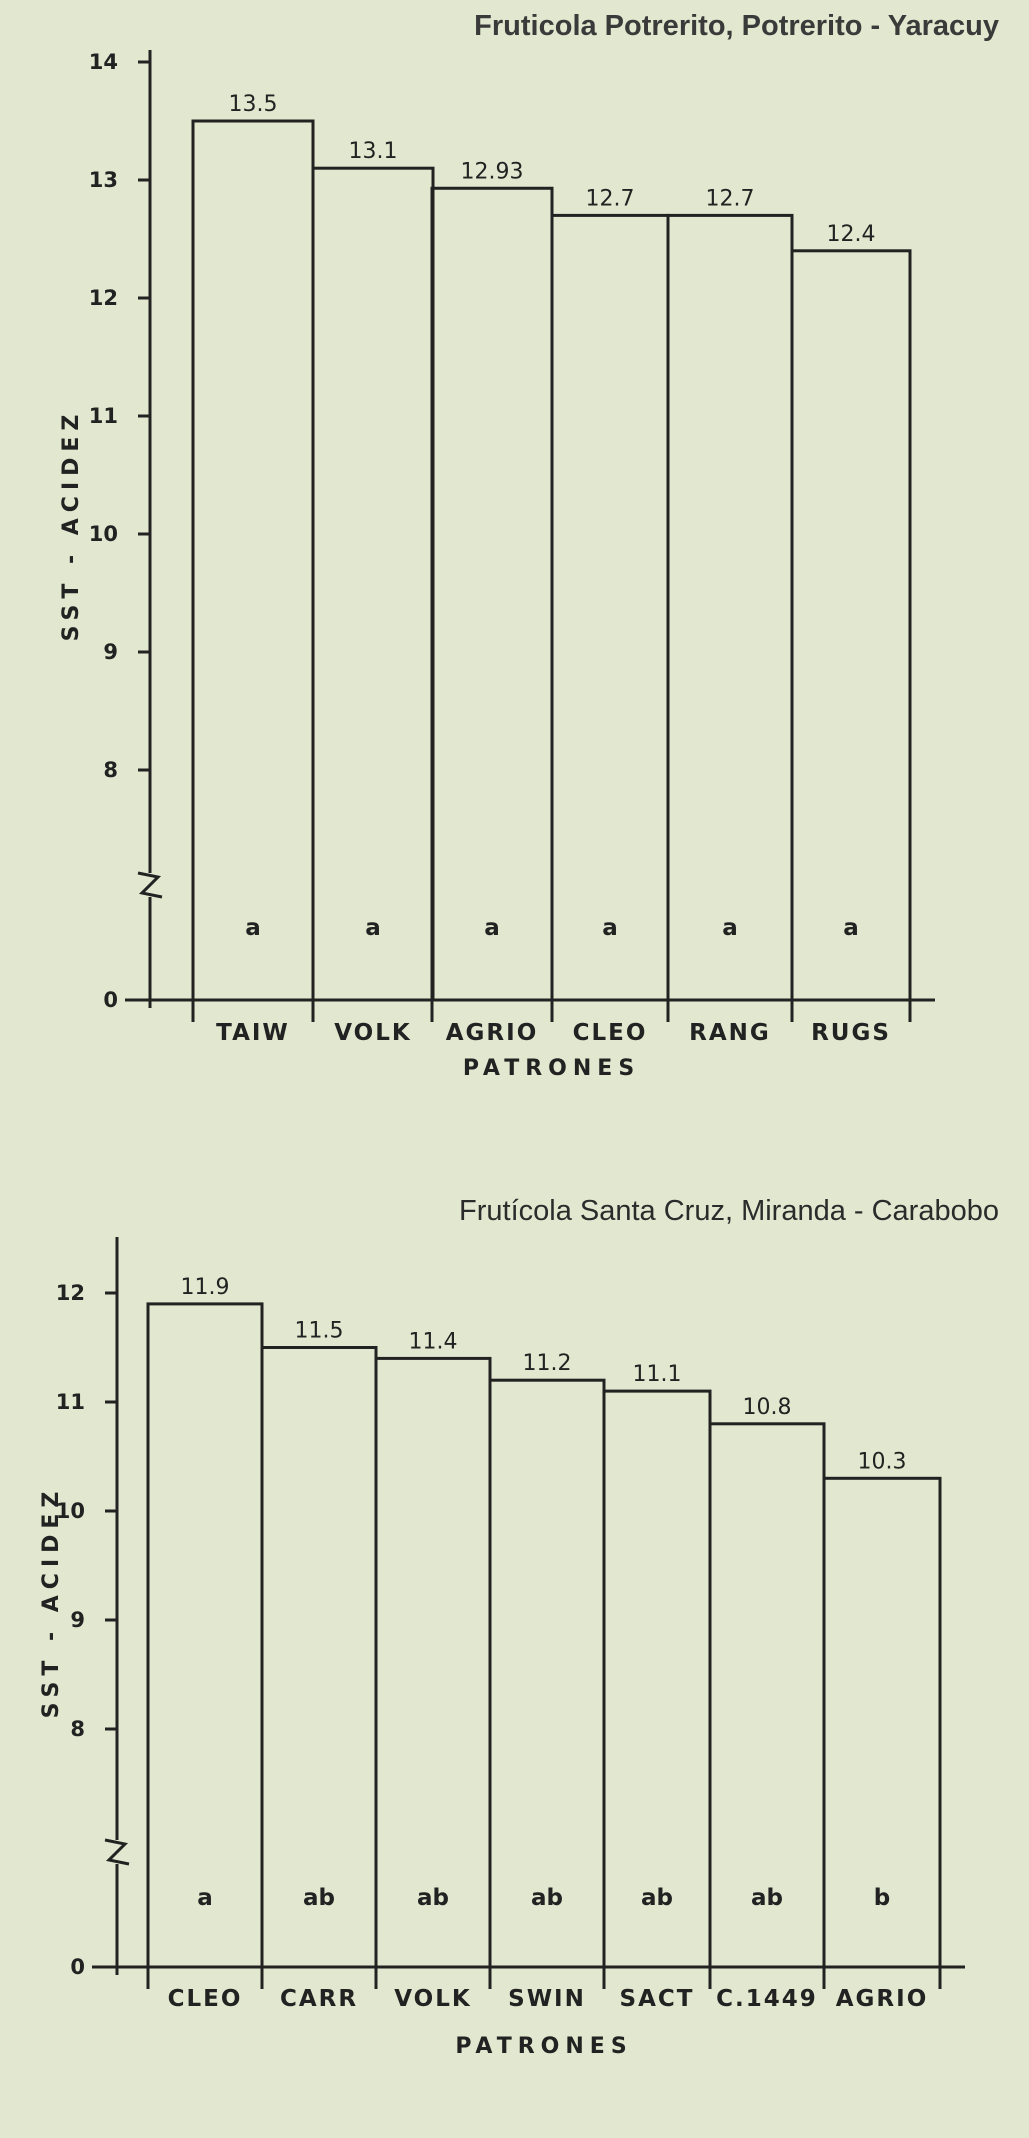 The width and height of the screenshot is (1029, 2138). Describe the element at coordinates (433, 1341) in the screenshot. I see `data-label: 11.4` at that location.